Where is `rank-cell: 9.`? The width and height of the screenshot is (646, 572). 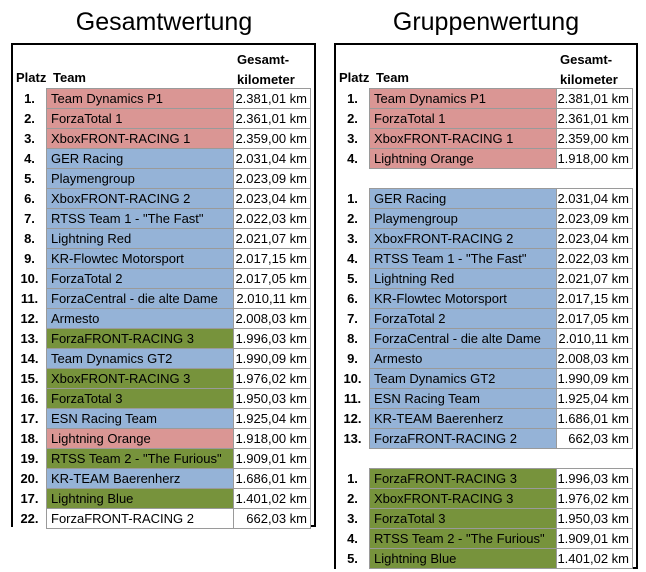
rank-cell: 9. is located at coordinates (30, 258).